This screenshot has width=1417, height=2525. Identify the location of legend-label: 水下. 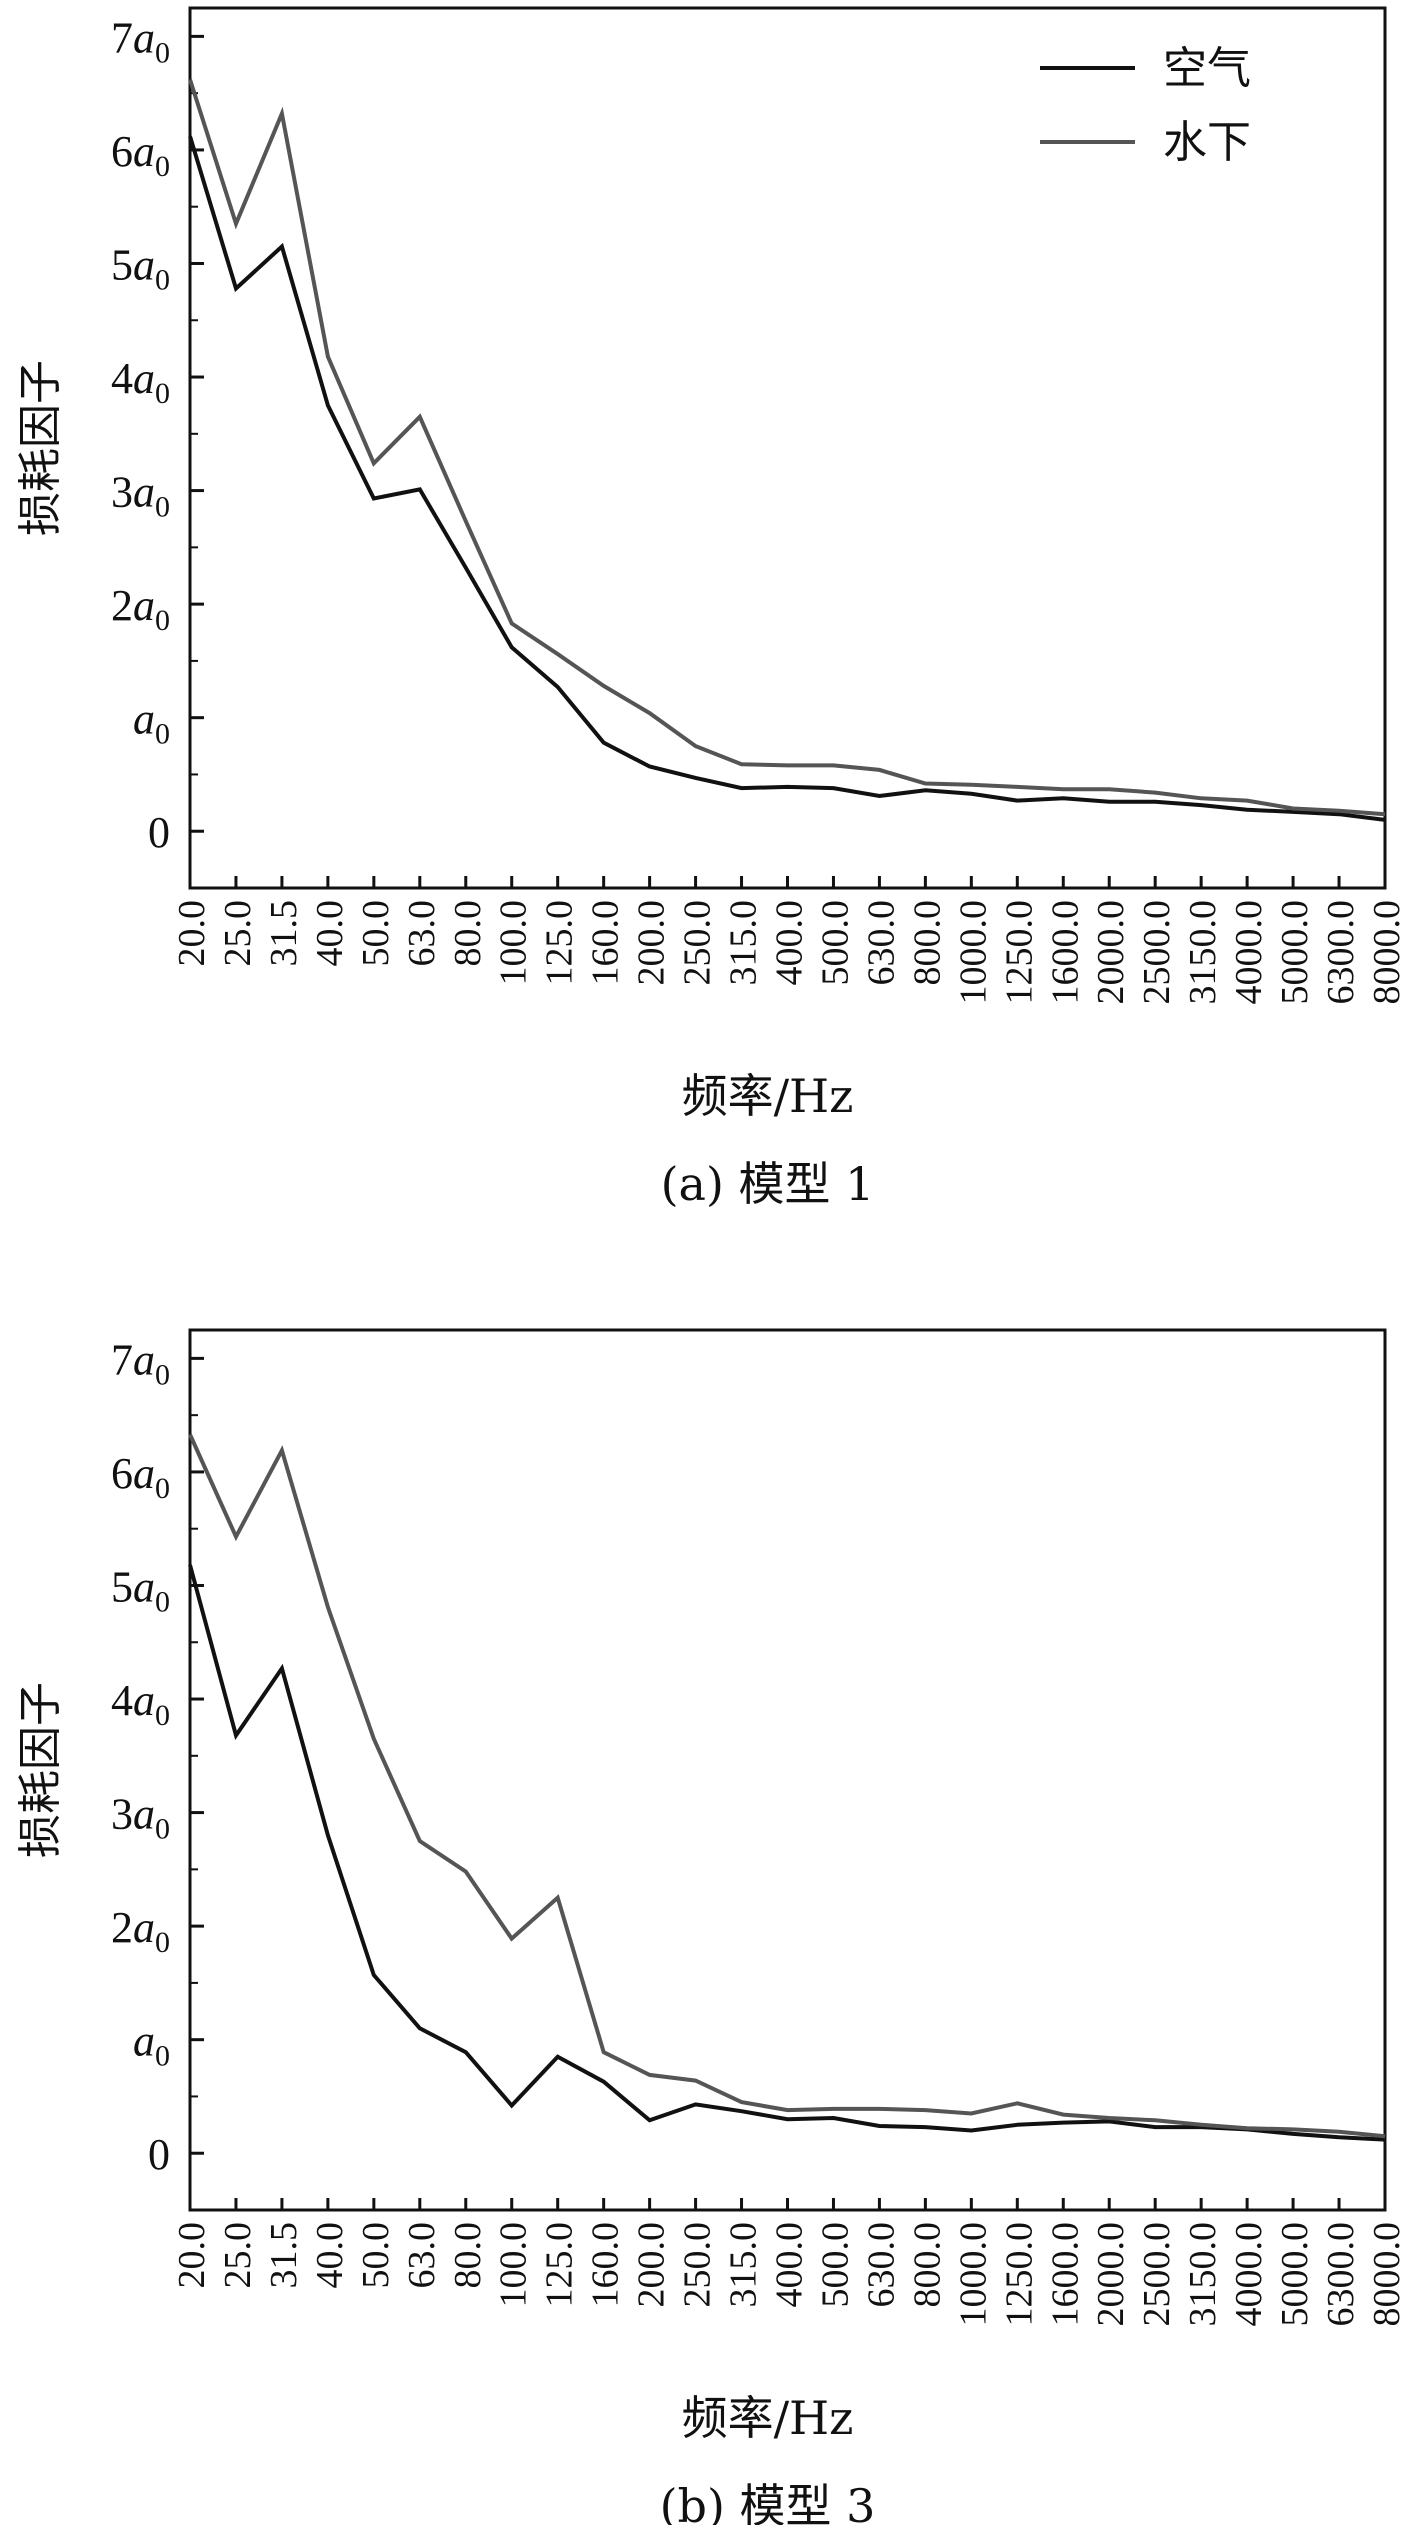
(1207, 142).